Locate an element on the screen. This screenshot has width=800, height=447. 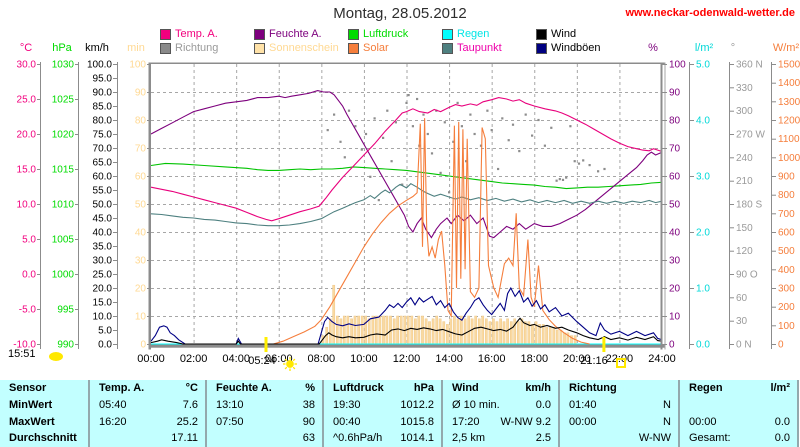
legend-item-rain: Regen is located at coordinates (465, 34).